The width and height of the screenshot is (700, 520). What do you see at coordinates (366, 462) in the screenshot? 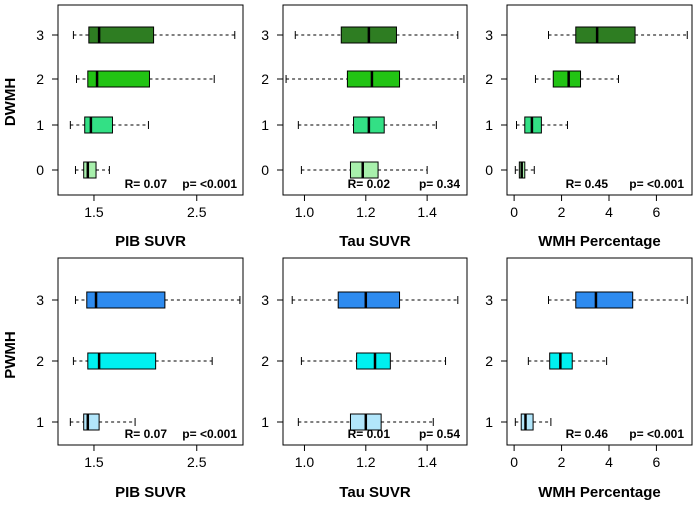
I see `x-tick-label: 1.2` at bounding box center [366, 462].